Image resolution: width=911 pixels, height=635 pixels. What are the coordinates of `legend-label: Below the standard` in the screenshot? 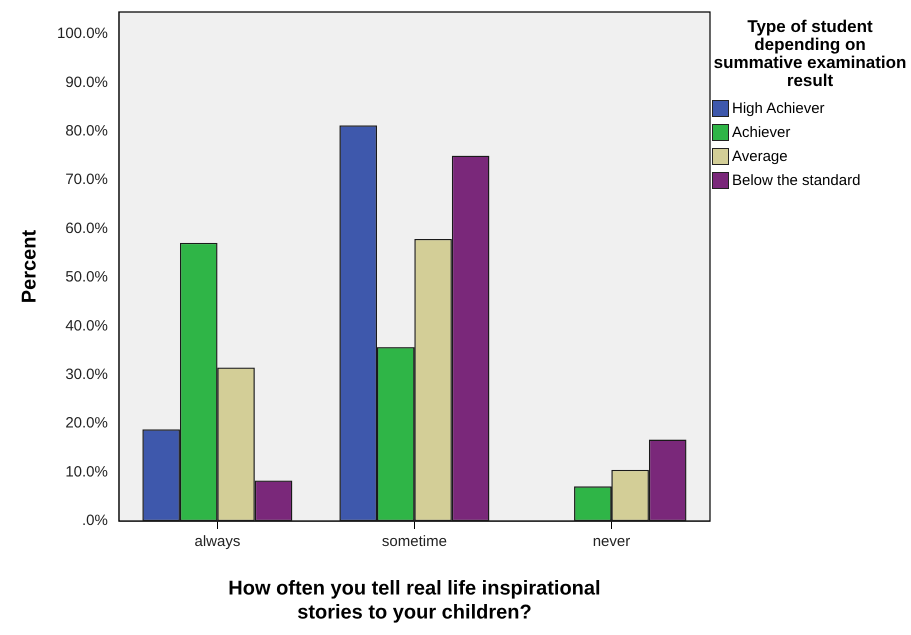 It's located at (796, 180).